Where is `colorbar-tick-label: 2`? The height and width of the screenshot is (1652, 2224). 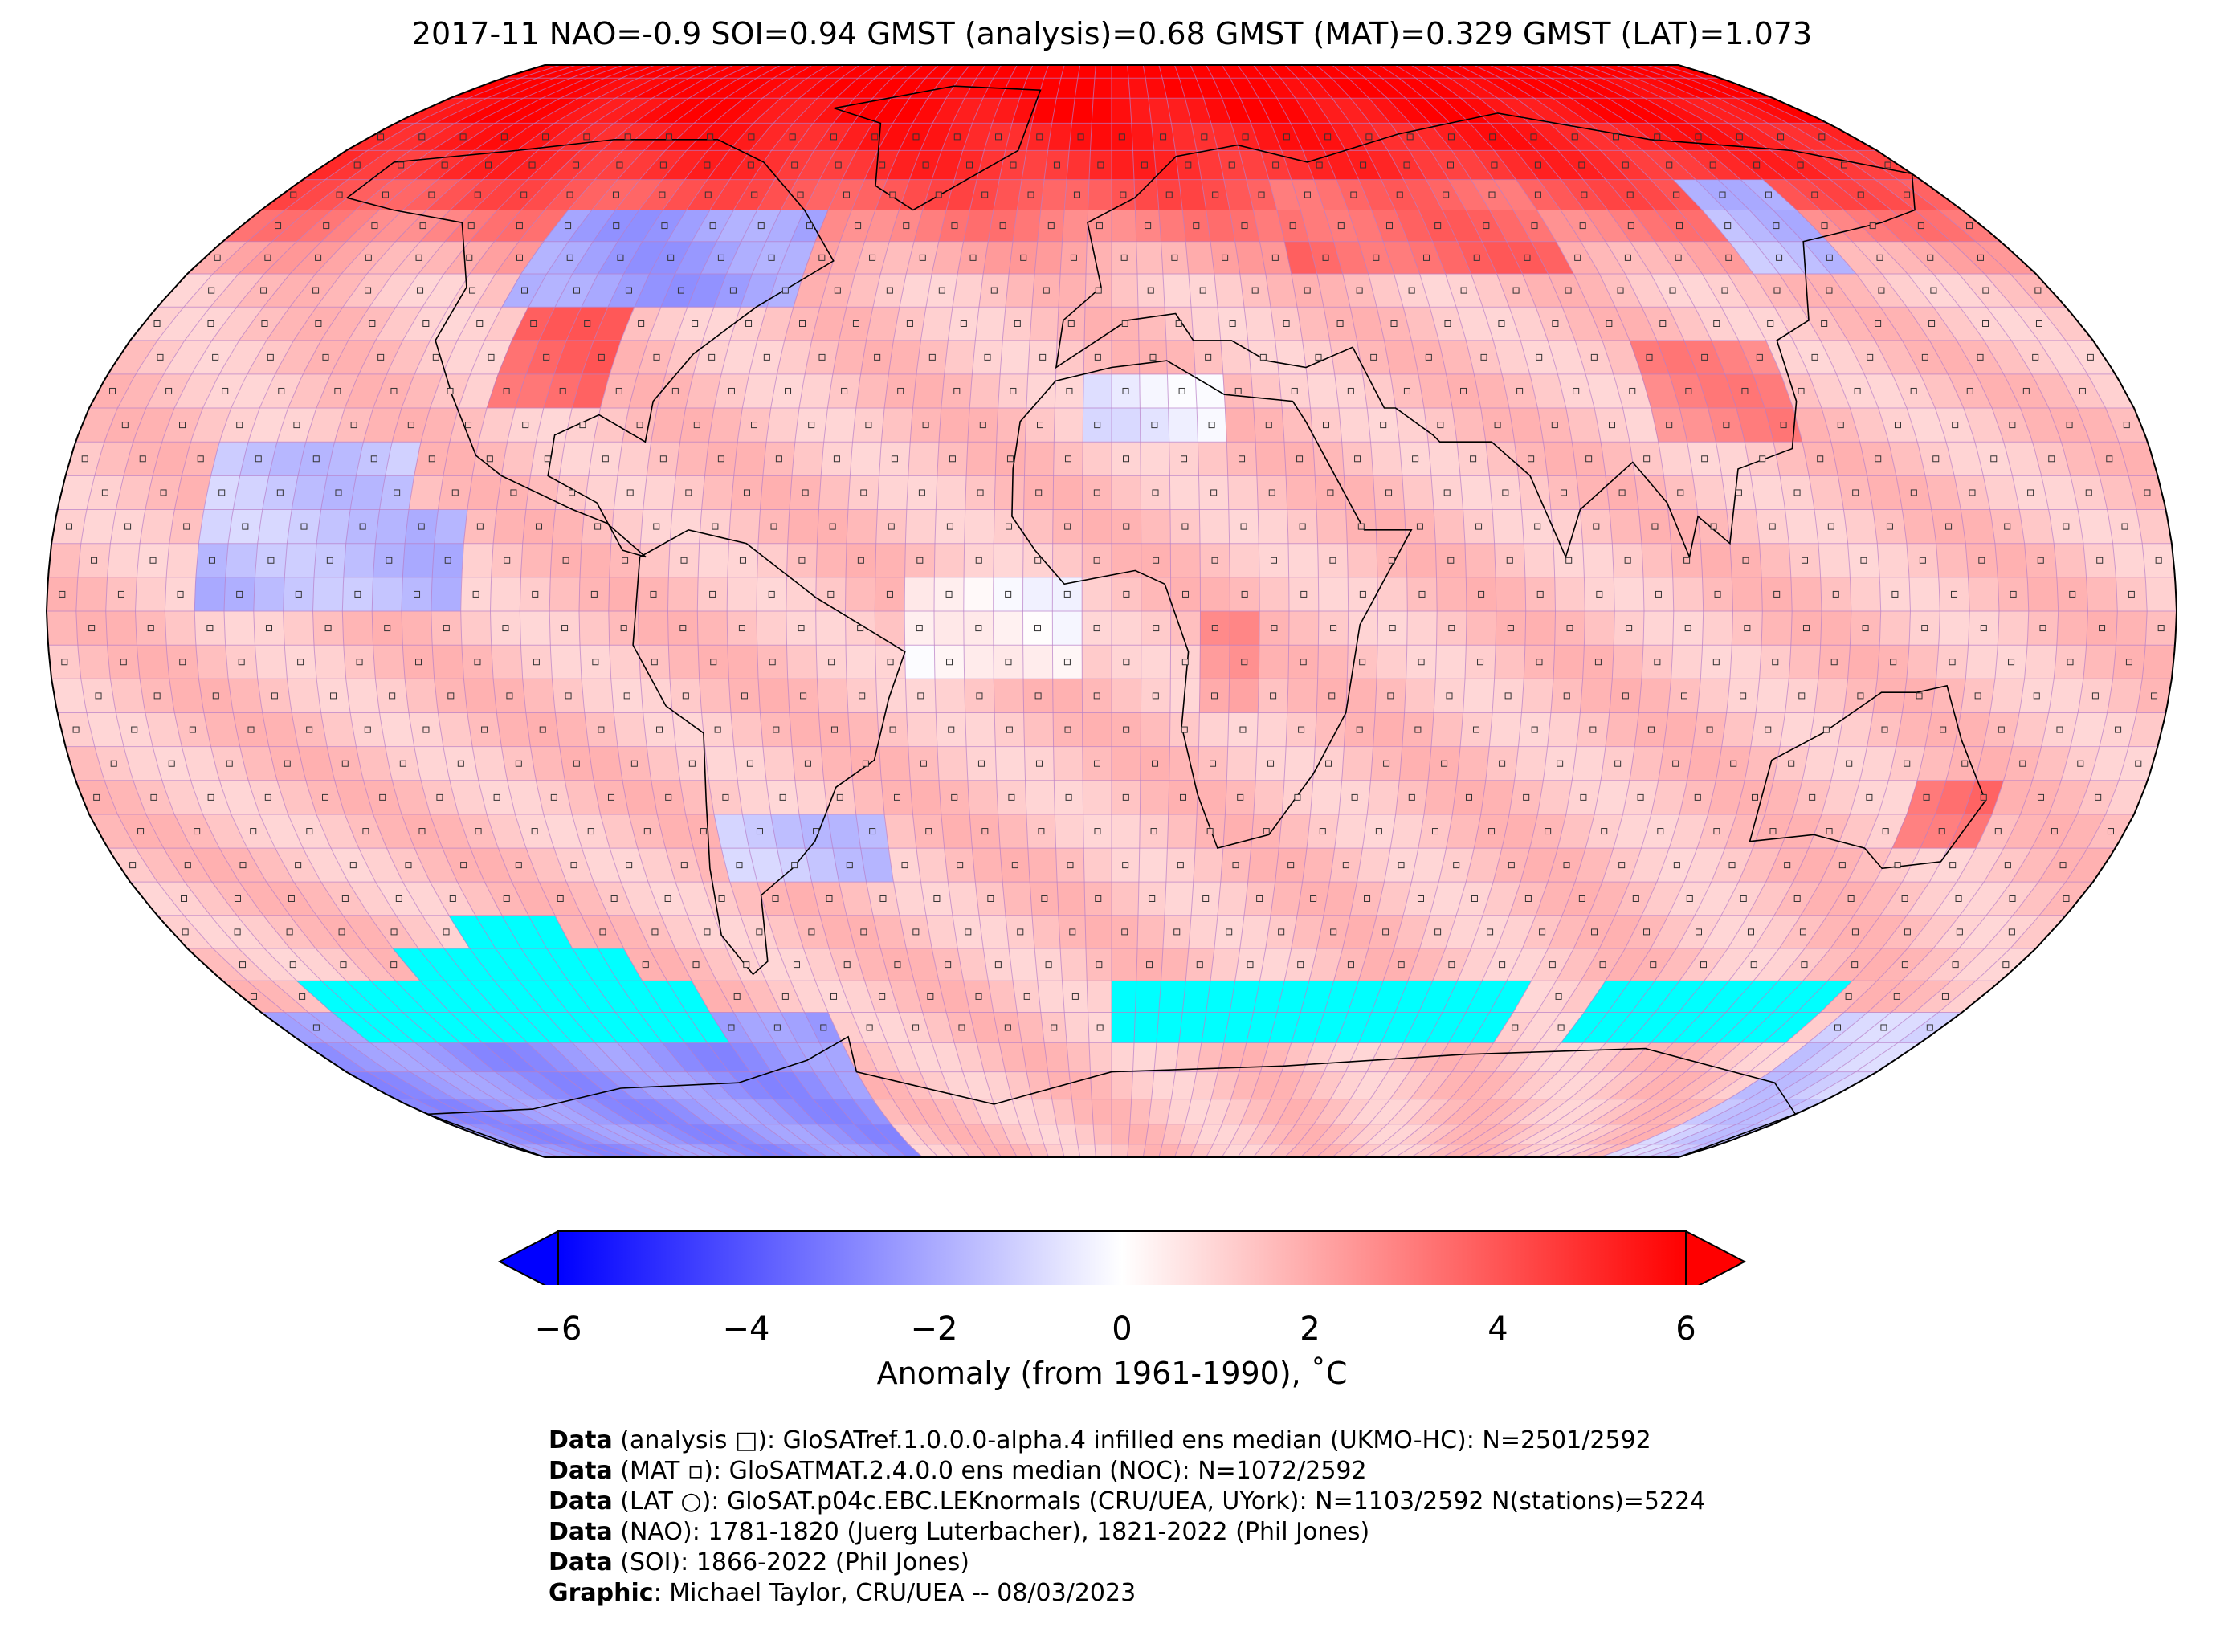
colorbar-tick-label: 2 is located at coordinates (1310, 1329).